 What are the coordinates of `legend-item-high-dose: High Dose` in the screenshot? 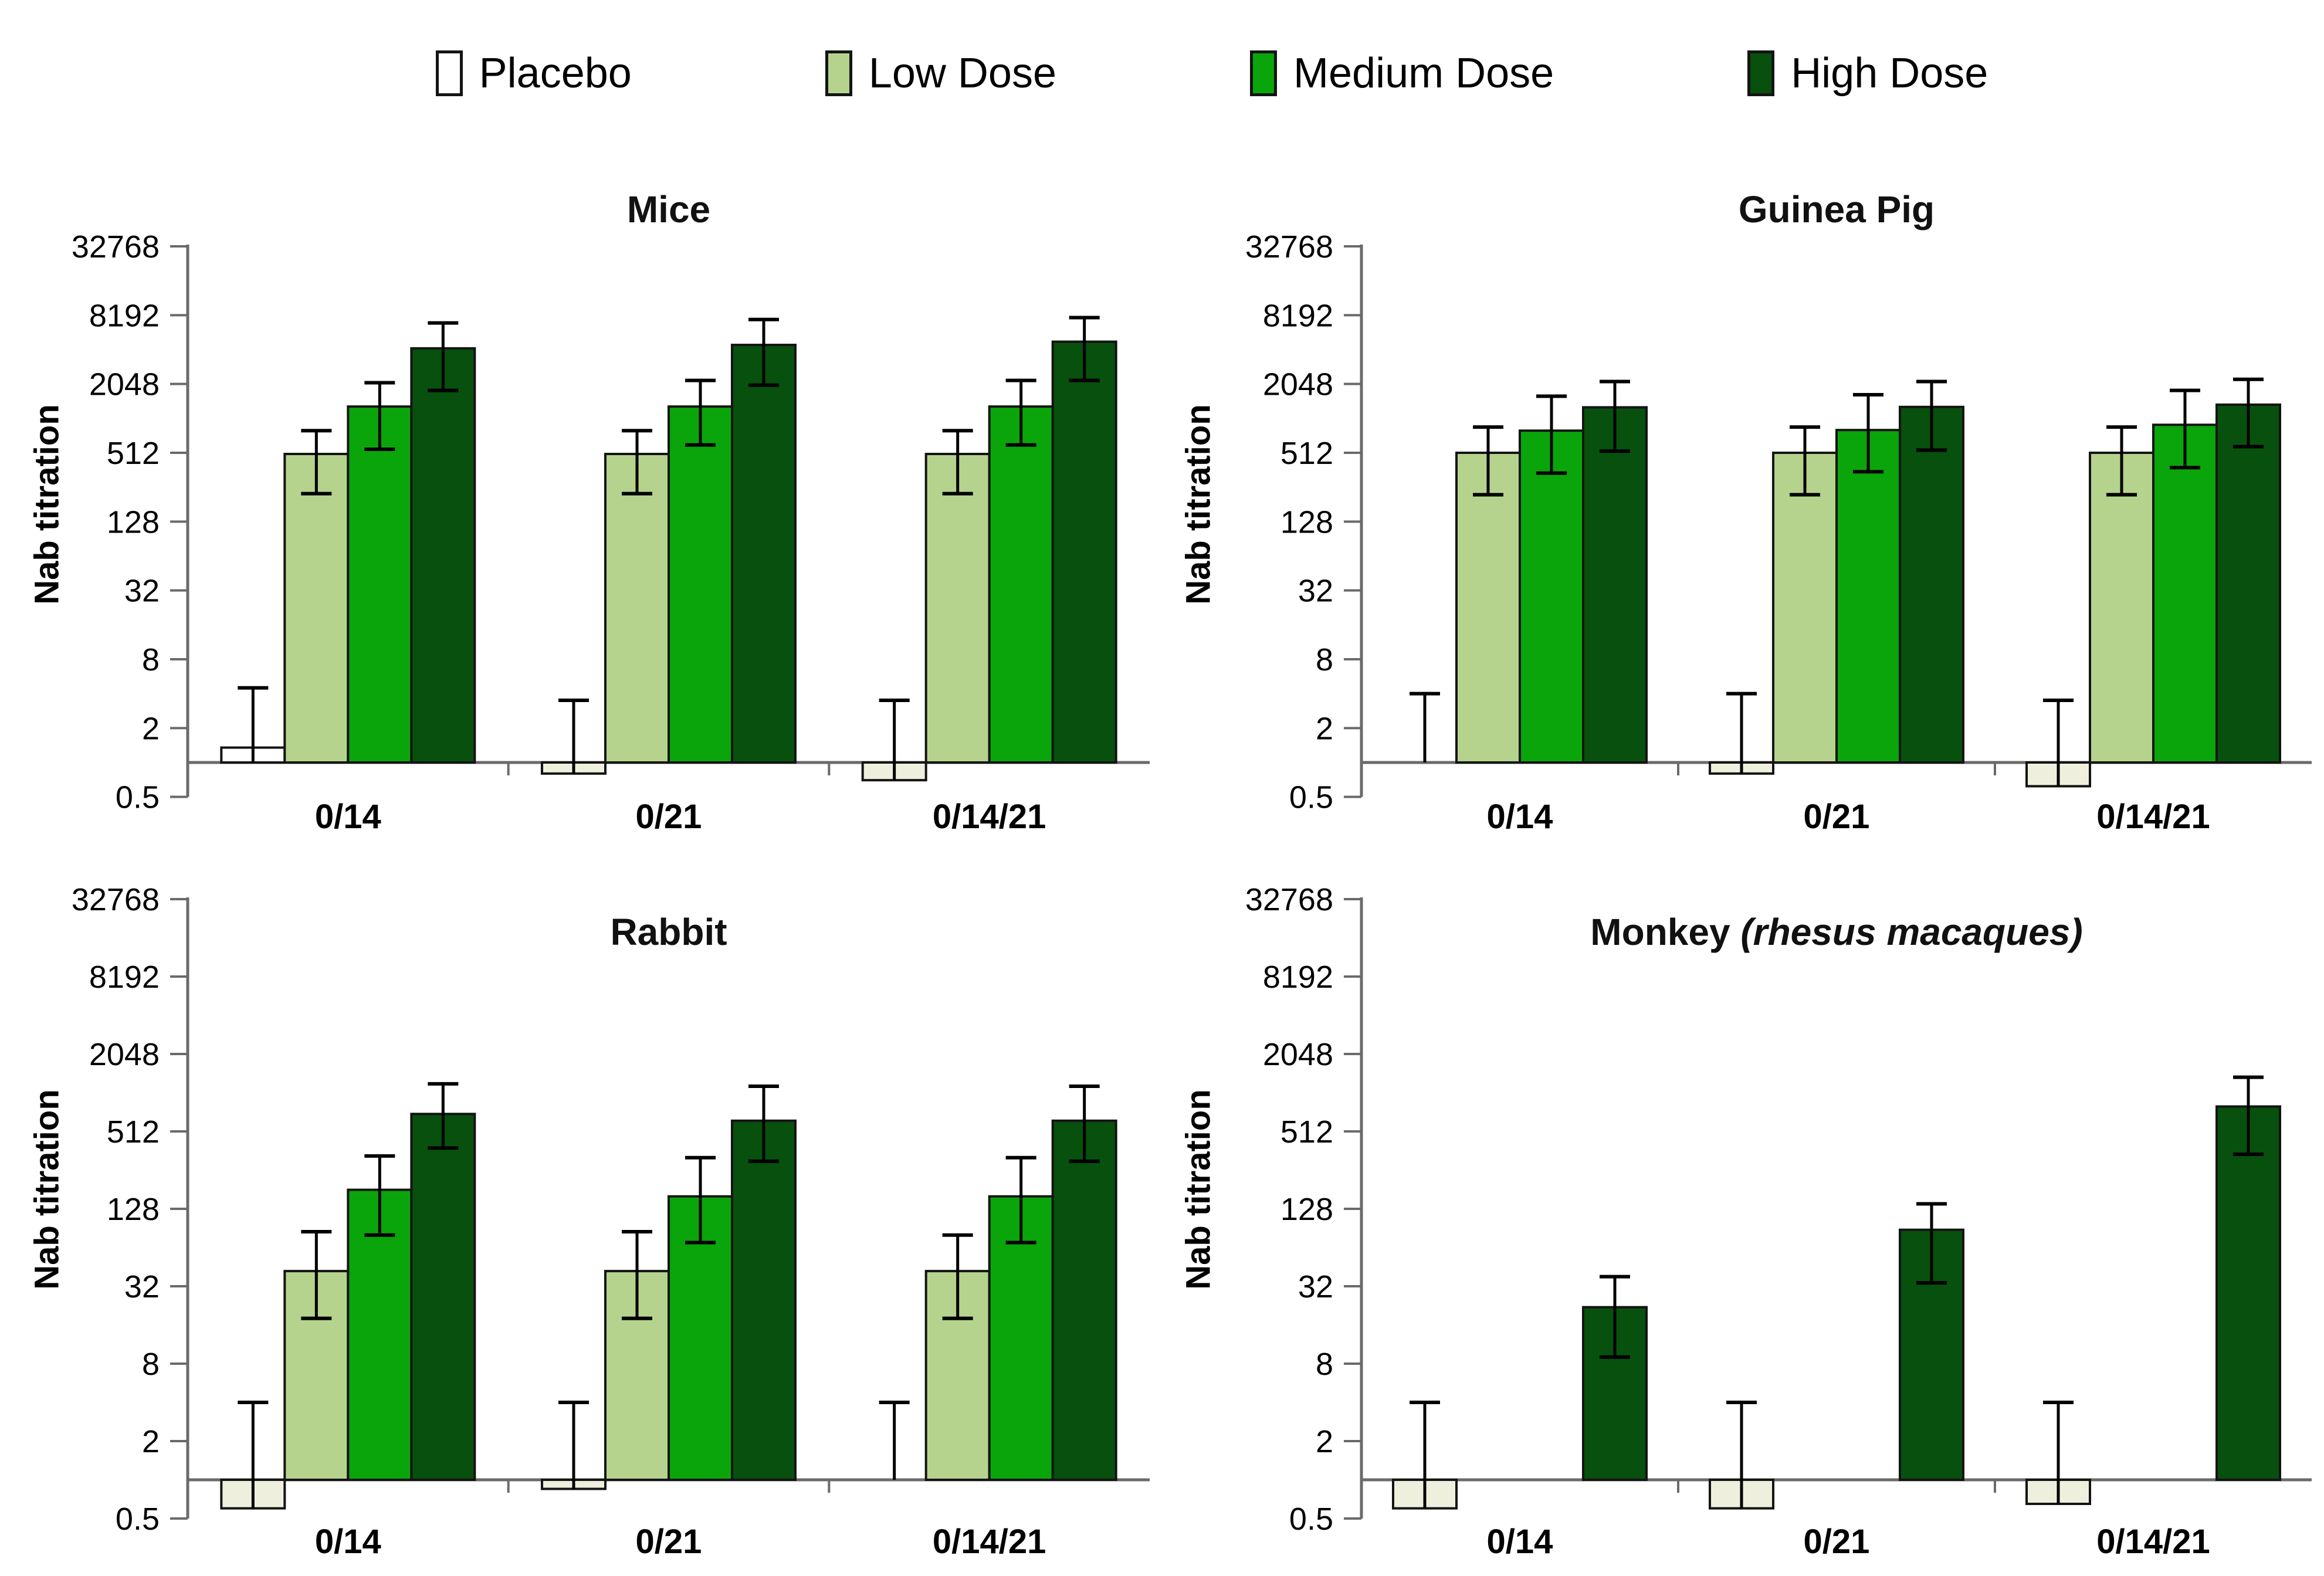 It's located at (1867, 73).